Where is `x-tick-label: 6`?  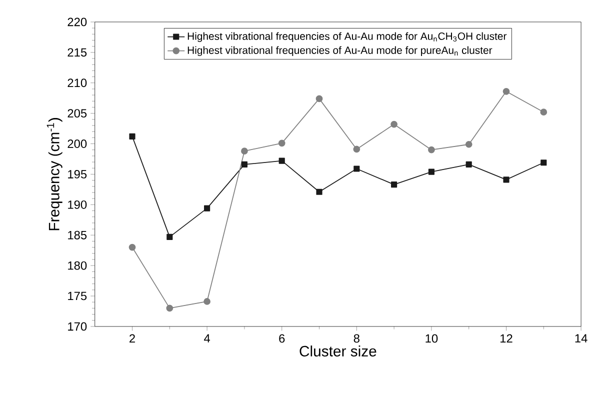 x-tick-label: 6 is located at coordinates (282, 338).